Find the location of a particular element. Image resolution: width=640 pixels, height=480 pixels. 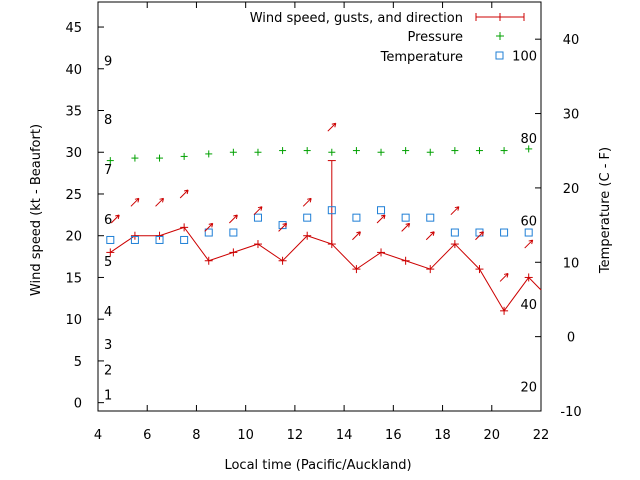

x-tick-label: 12 is located at coordinates (295, 435).